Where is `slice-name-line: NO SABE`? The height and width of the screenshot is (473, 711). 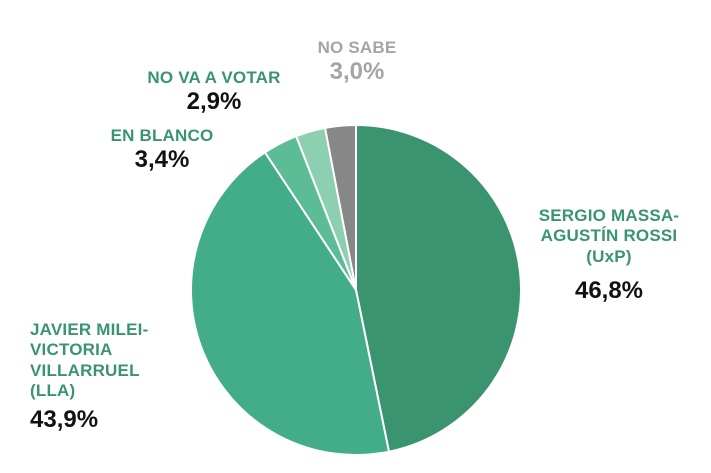 slice-name-line: NO SABE is located at coordinates (357, 47).